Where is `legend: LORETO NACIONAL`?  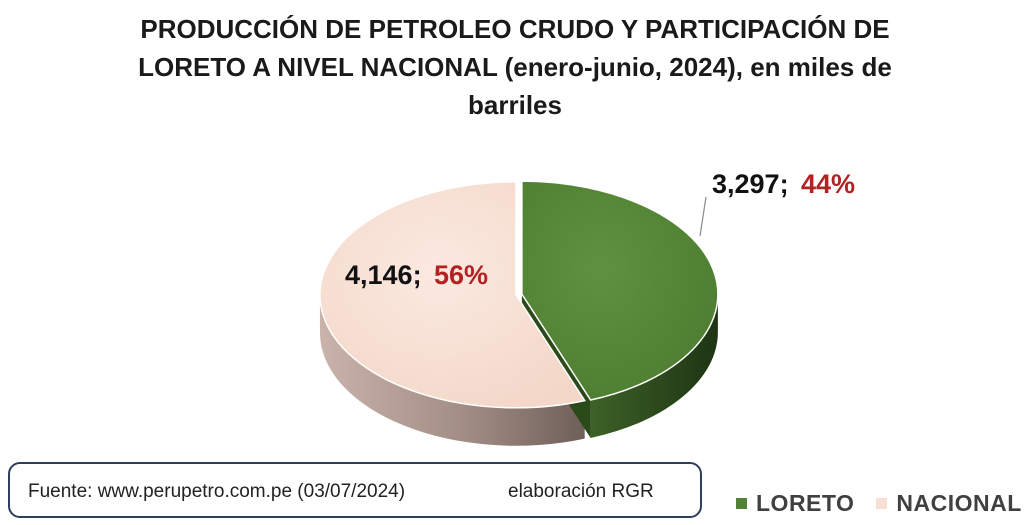 legend: LORETO NACIONAL is located at coordinates (880, 503).